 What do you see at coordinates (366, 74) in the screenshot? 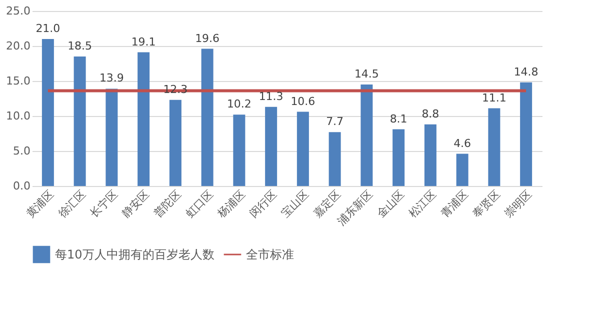
I see `data-label: 14.5` at bounding box center [366, 74].